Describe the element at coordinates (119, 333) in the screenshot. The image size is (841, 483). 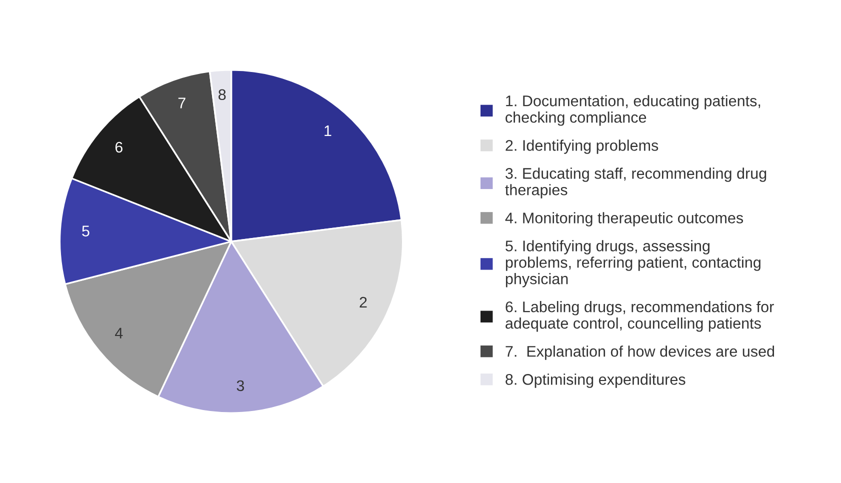
I see `text: 4` at that location.